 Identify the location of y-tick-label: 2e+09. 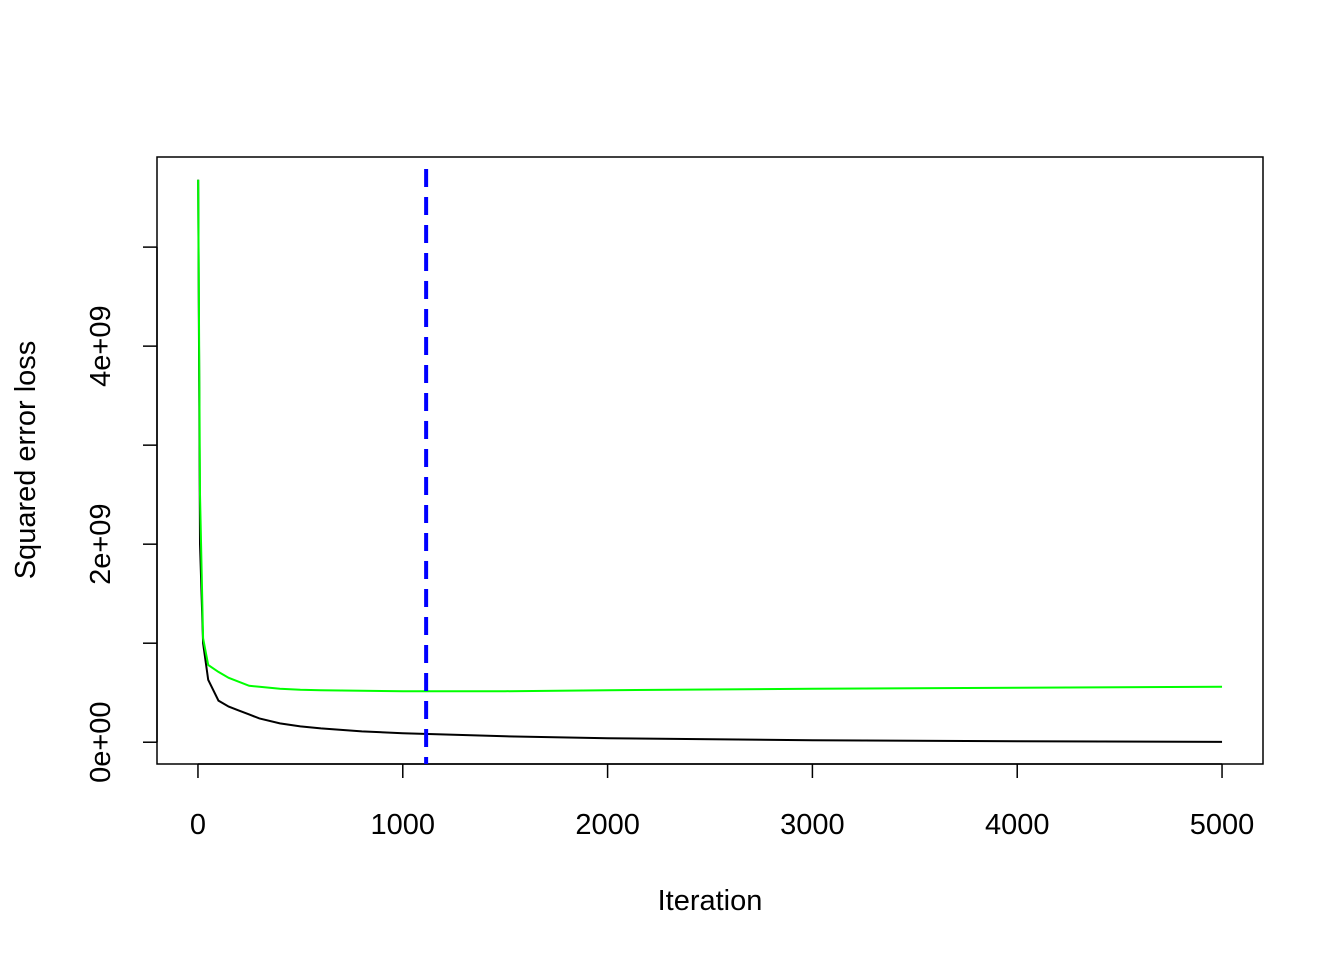
(101, 543).